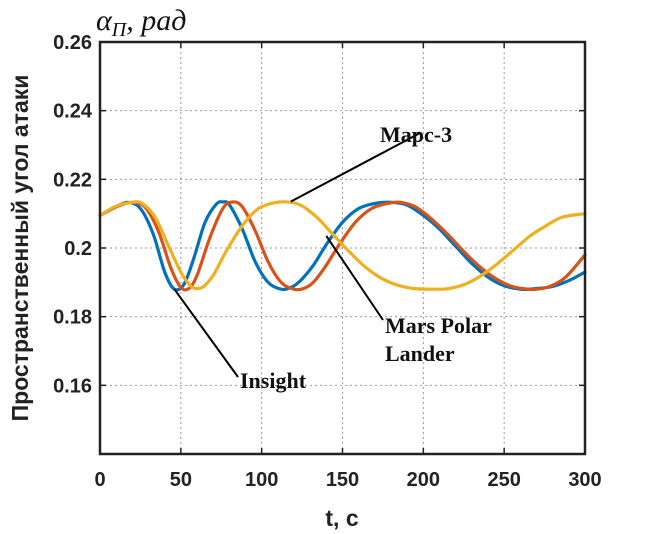 Image resolution: width=646 pixels, height=534 pixels. Describe the element at coordinates (503, 480) in the screenshot. I see `x-tick-label: 250` at that location.